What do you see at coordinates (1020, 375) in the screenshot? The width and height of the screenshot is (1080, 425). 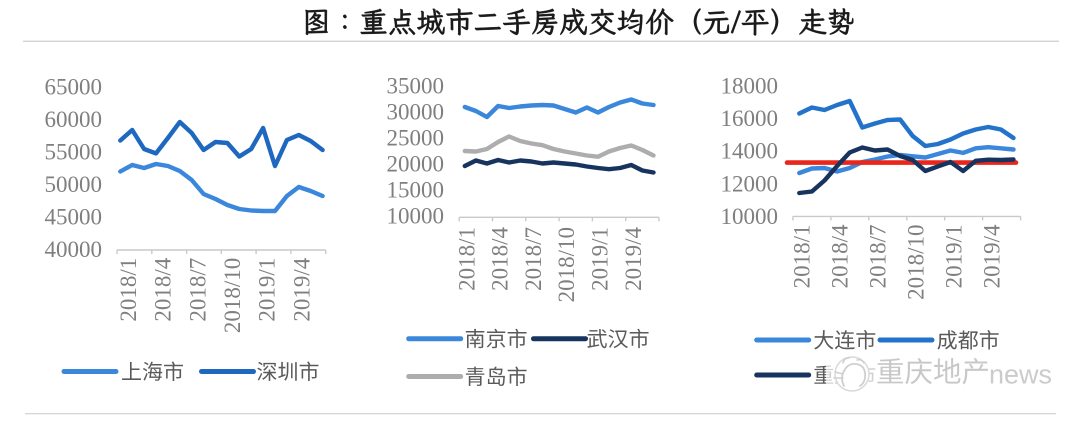 I see `svg-text: news` at bounding box center [1020, 375].